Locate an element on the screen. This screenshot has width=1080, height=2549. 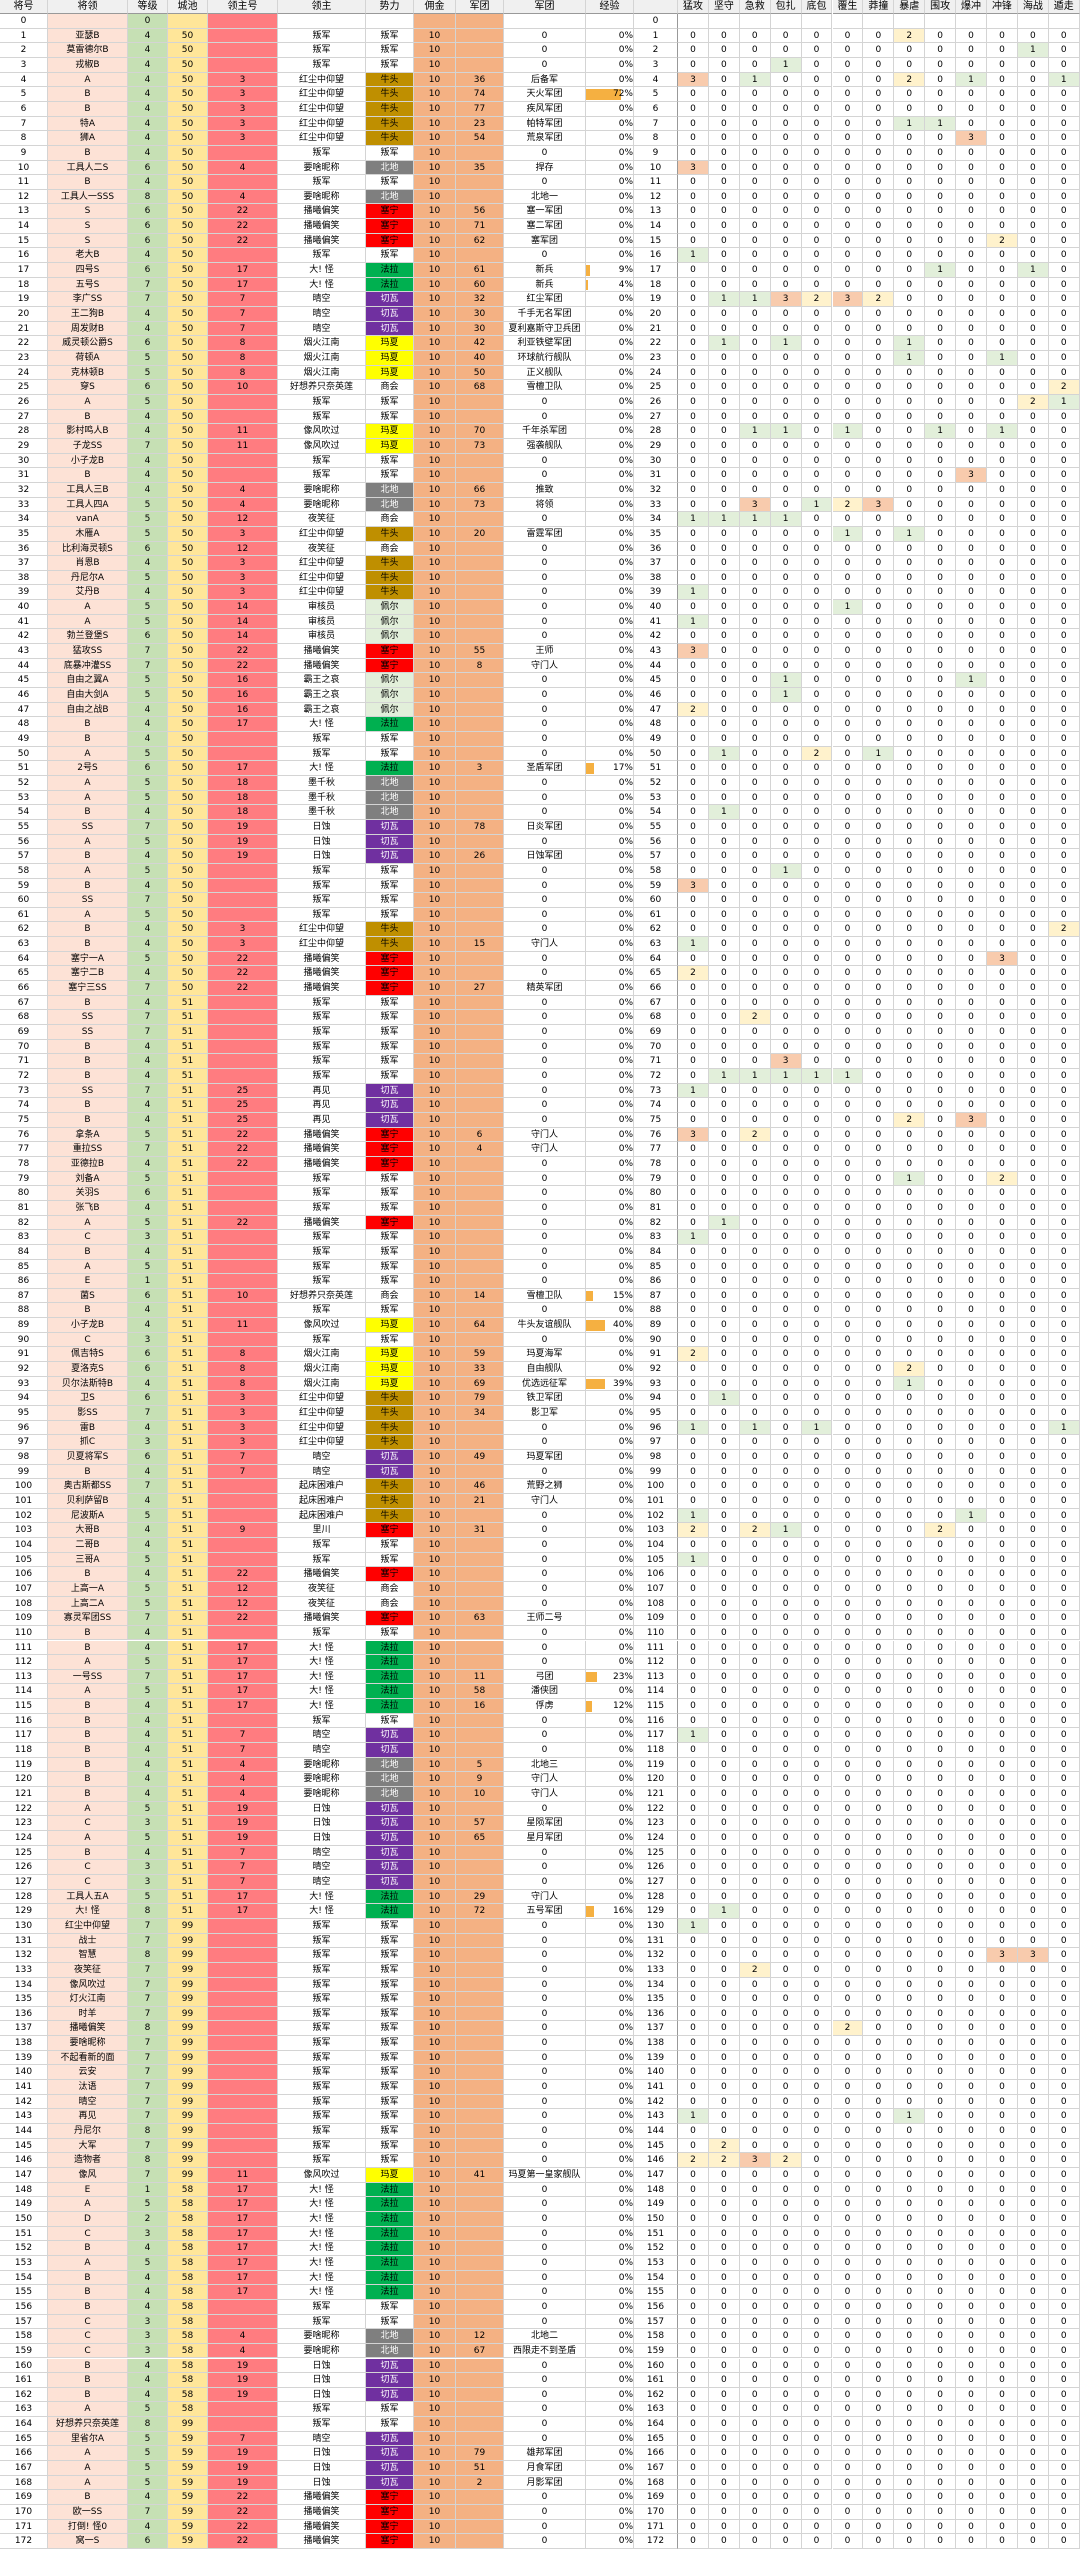
cell-id: 129 is located at coordinates (24, 1911).